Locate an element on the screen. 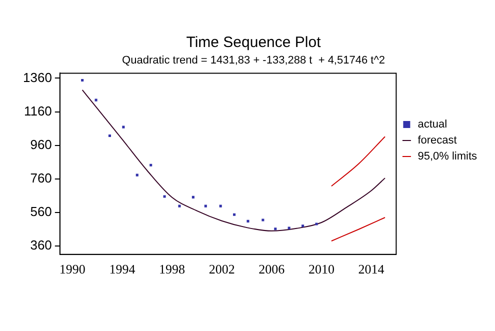  legend-label: actual is located at coordinates (433, 124).